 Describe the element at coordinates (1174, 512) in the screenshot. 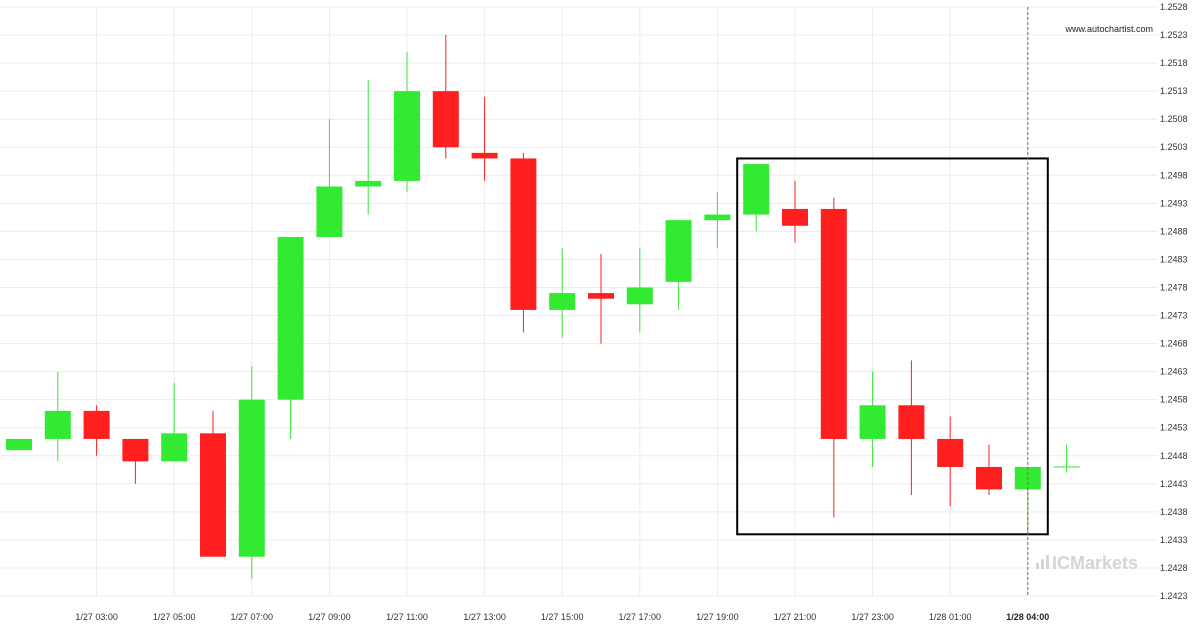

I see `y-tick-label: 1.2438` at that location.